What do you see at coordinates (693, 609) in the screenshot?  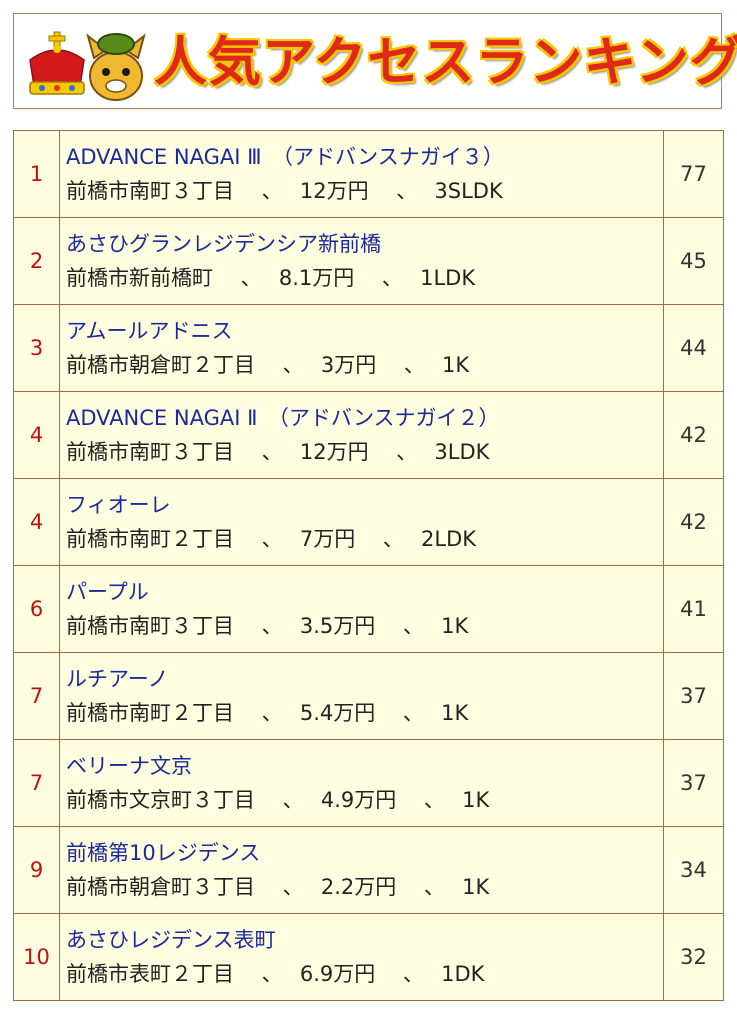 I see `access-count: 41` at bounding box center [693, 609].